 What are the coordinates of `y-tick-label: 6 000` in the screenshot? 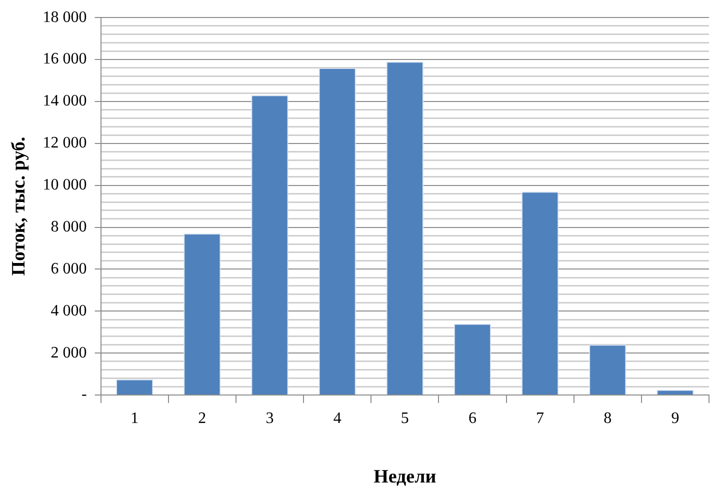 It's located at (68, 269).